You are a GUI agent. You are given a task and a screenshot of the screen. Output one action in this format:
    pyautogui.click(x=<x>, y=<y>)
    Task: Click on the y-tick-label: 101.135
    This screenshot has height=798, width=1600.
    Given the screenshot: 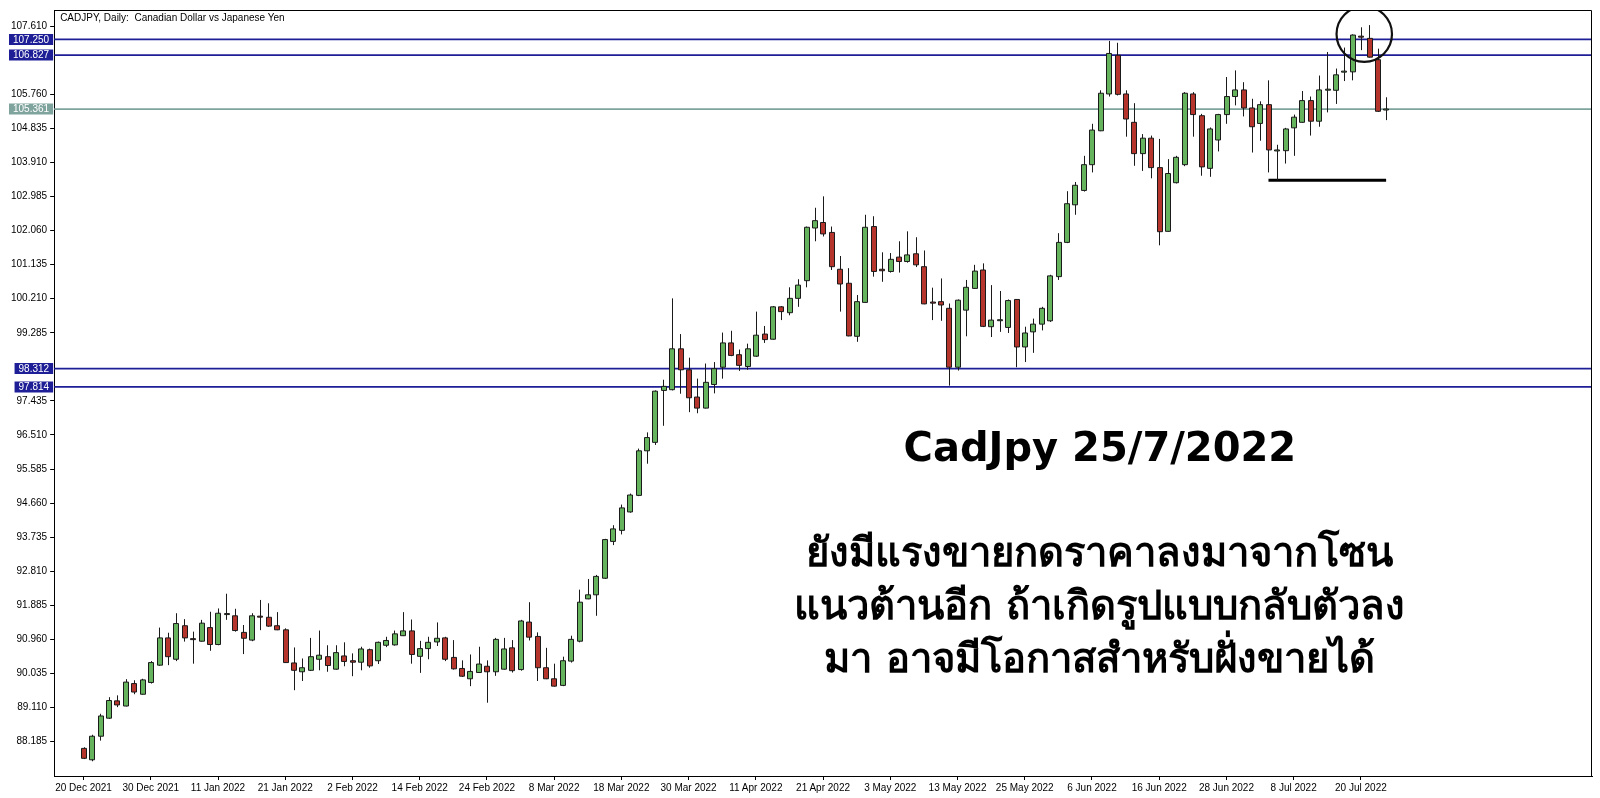 What is the action you would take?
    pyautogui.click(x=29, y=264)
    